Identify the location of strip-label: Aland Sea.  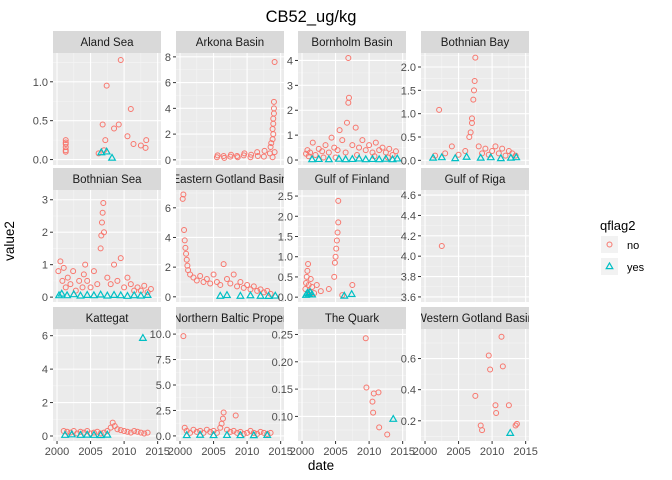
(107, 43).